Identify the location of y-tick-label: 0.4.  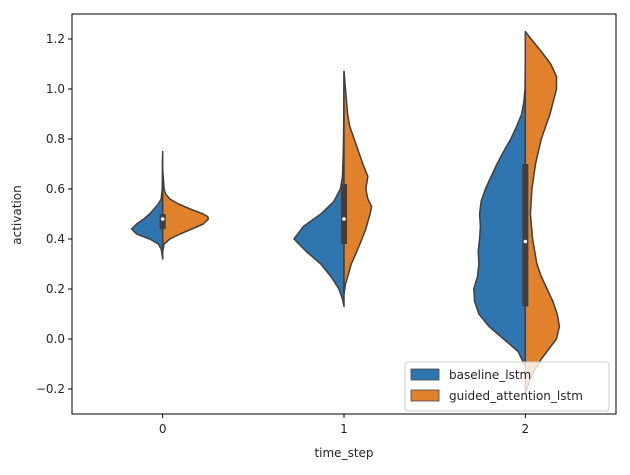
(55, 239).